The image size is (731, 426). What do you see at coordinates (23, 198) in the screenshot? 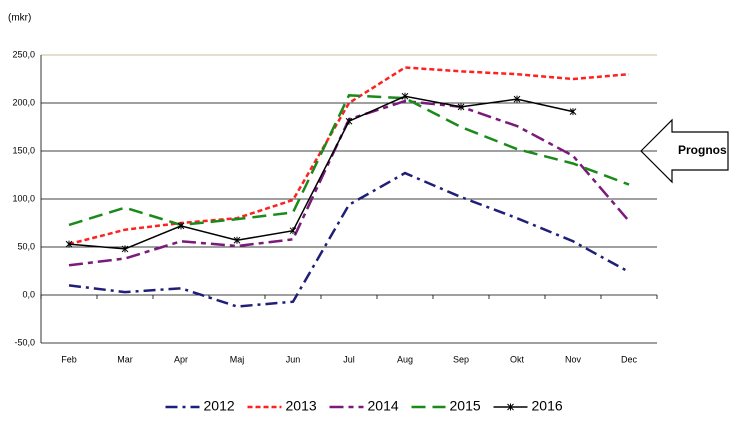
I see `y-tick-label: 100,0` at bounding box center [23, 198].